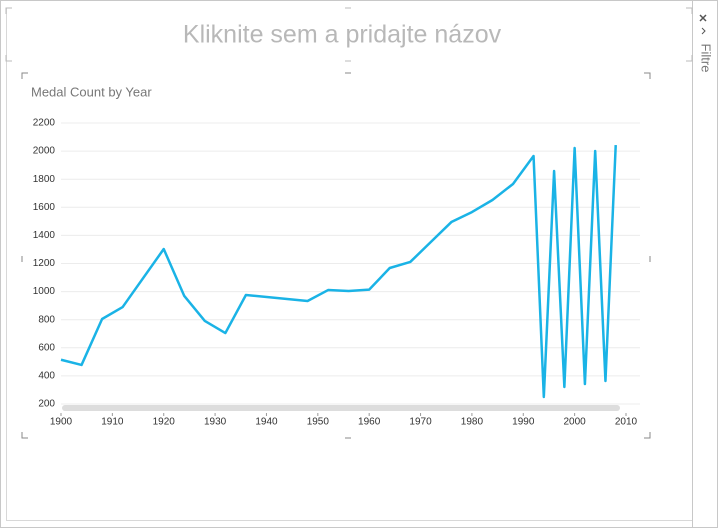 The height and width of the screenshot is (528, 718). Describe the element at coordinates (703, 31) in the screenshot. I see `expand-icon` at that location.